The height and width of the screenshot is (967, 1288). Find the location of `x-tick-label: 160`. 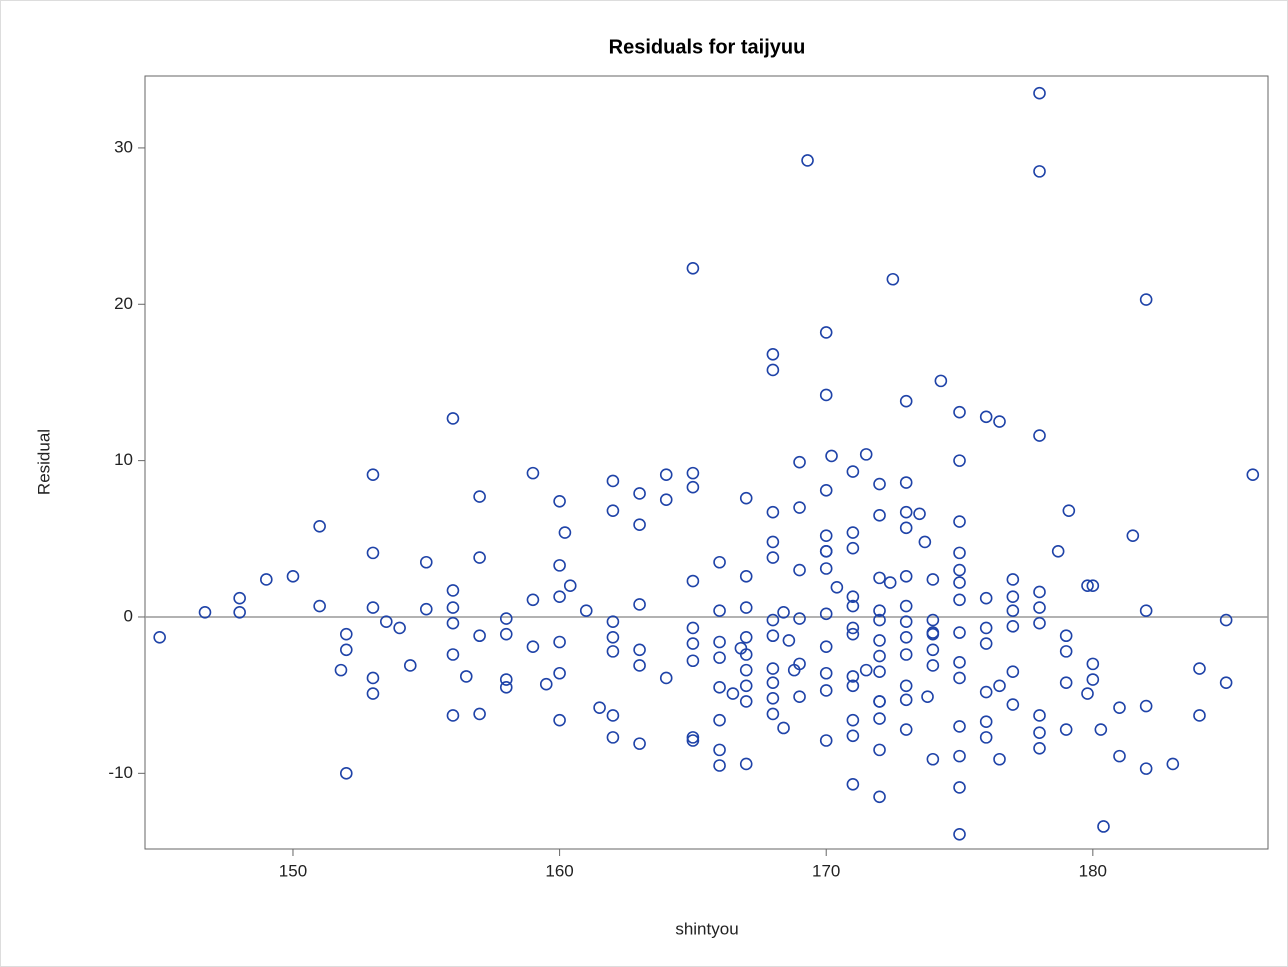

x-tick-label: 160 is located at coordinates (559, 870).